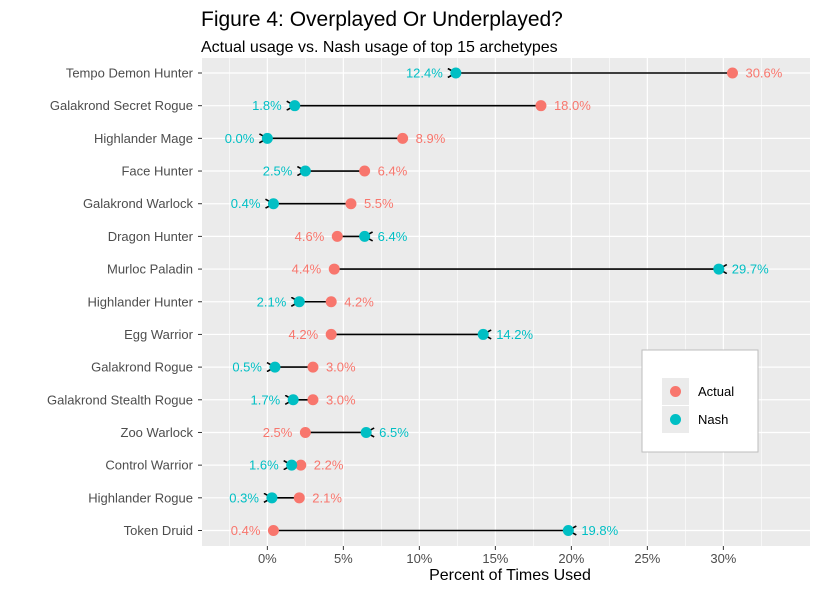  Describe the element at coordinates (246, 203) in the screenshot. I see `nash-value-label: 0.4%` at that location.